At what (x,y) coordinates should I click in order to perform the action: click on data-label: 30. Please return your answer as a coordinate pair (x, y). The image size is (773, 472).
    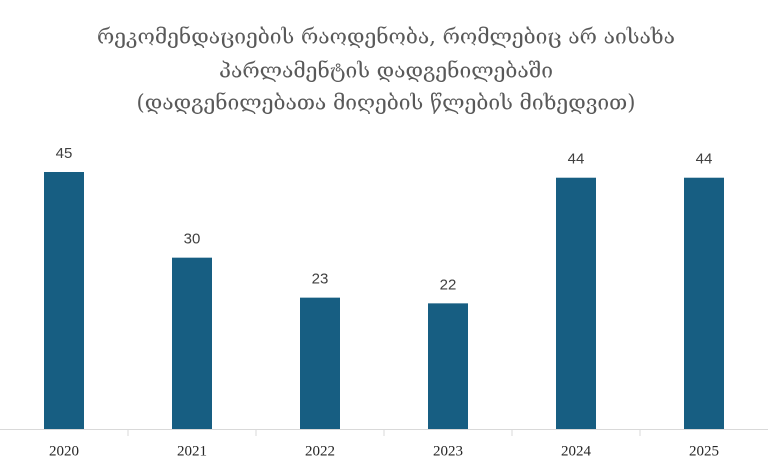
    Looking at the image, I should click on (192, 239).